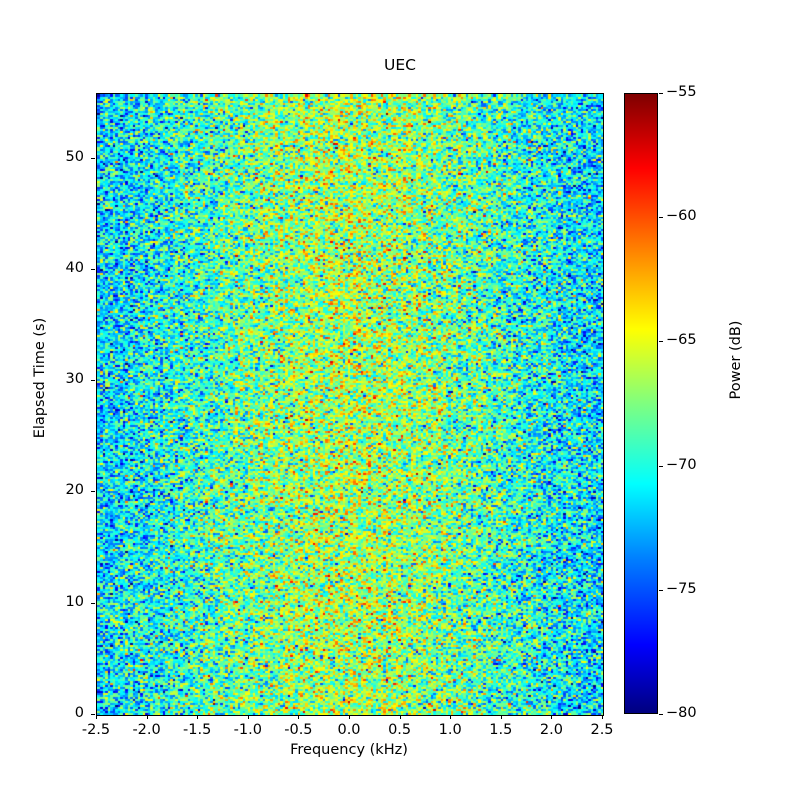 The height and width of the screenshot is (800, 800). What do you see at coordinates (74, 490) in the screenshot?
I see `y-tick-label: 20` at bounding box center [74, 490].